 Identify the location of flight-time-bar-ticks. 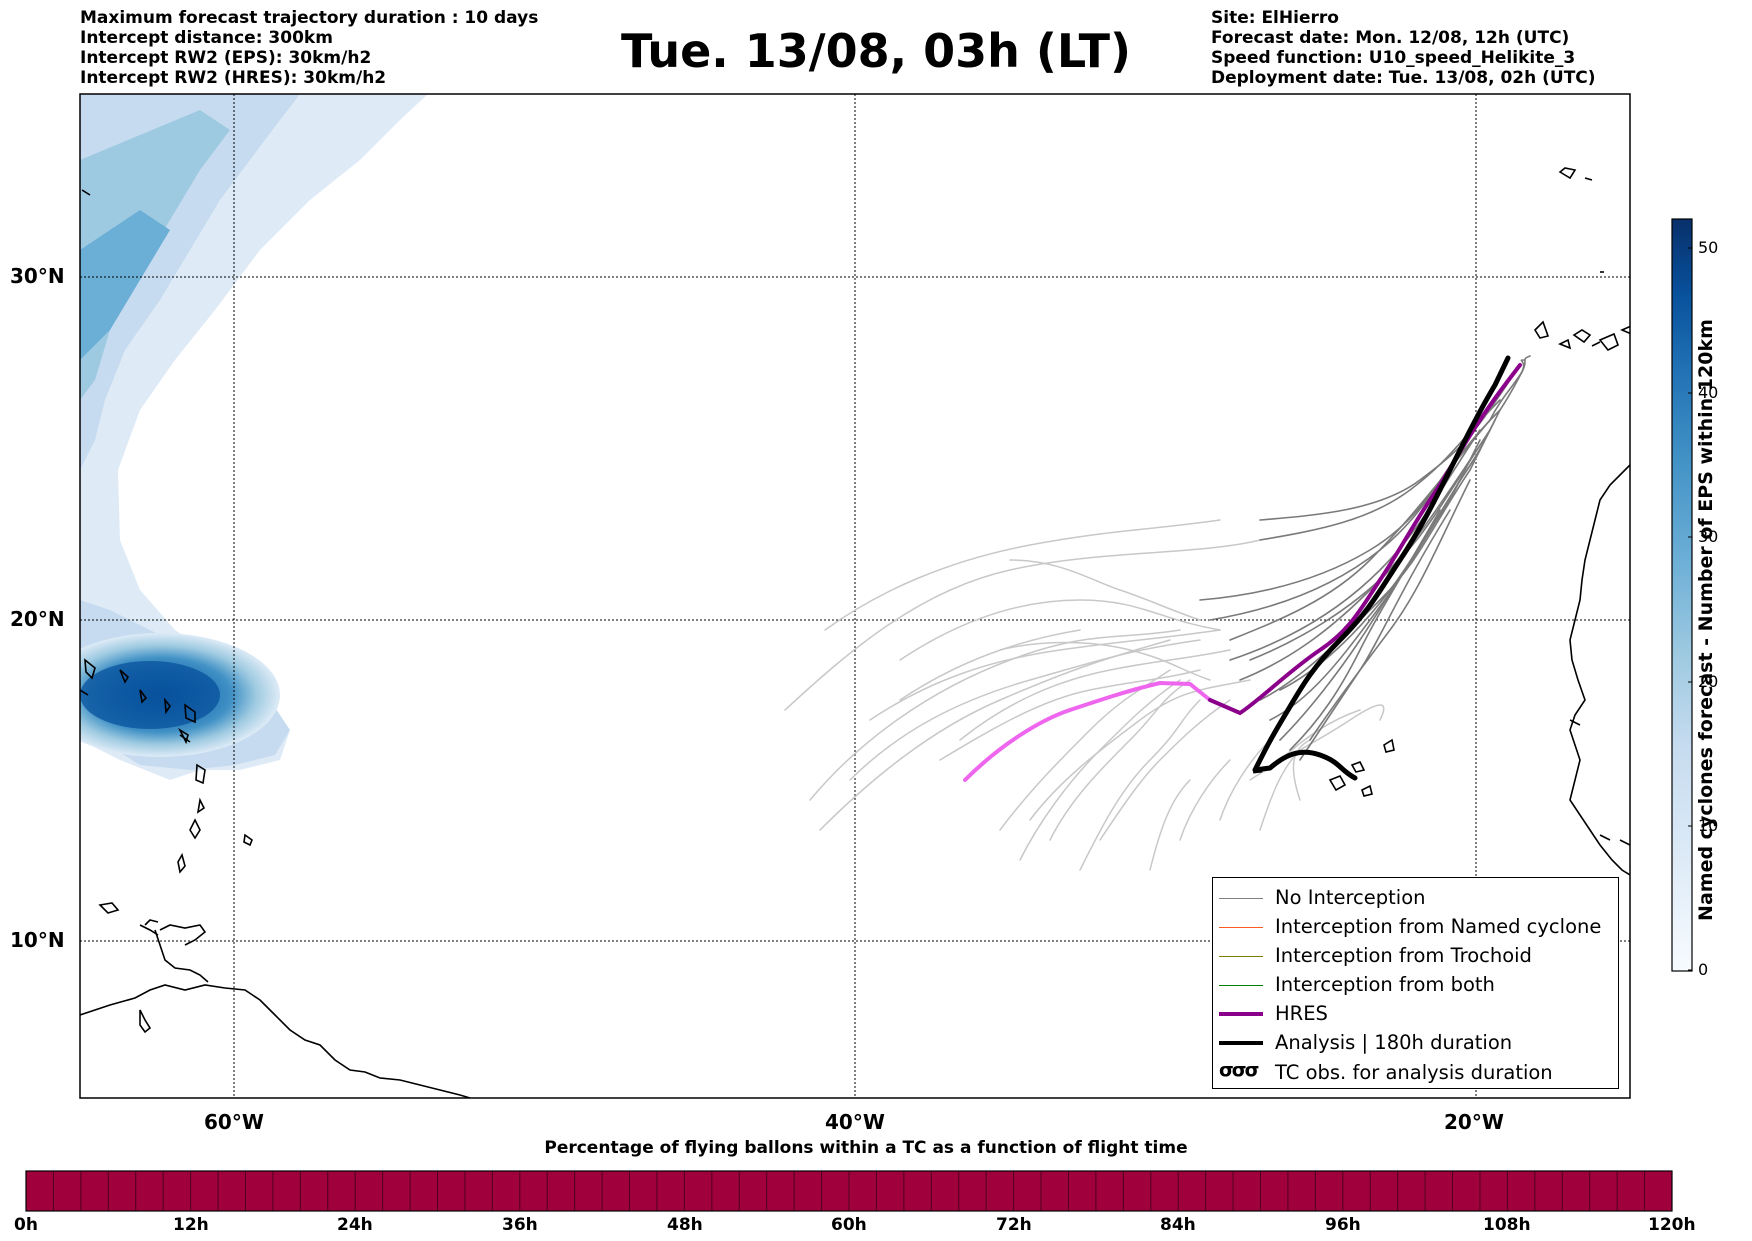
(849, 1191).